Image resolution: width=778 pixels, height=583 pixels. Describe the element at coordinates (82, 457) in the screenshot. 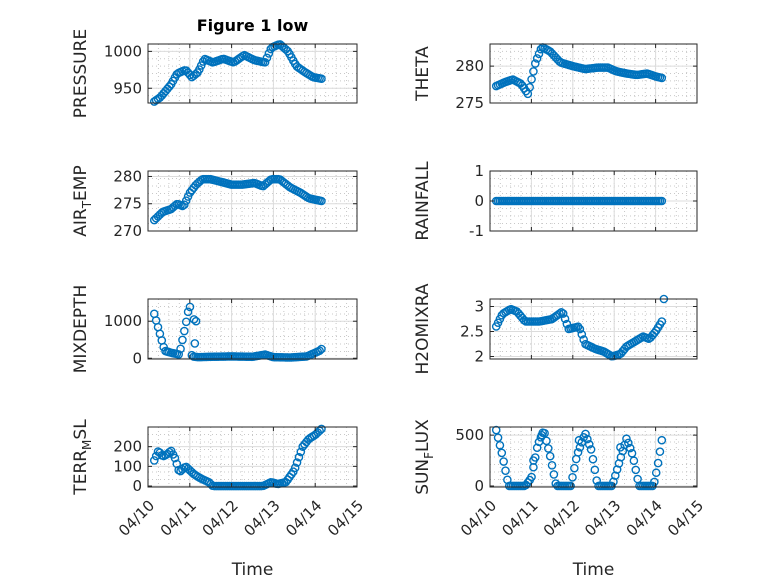

I see `y-axis-label: TERRMSL` at that location.